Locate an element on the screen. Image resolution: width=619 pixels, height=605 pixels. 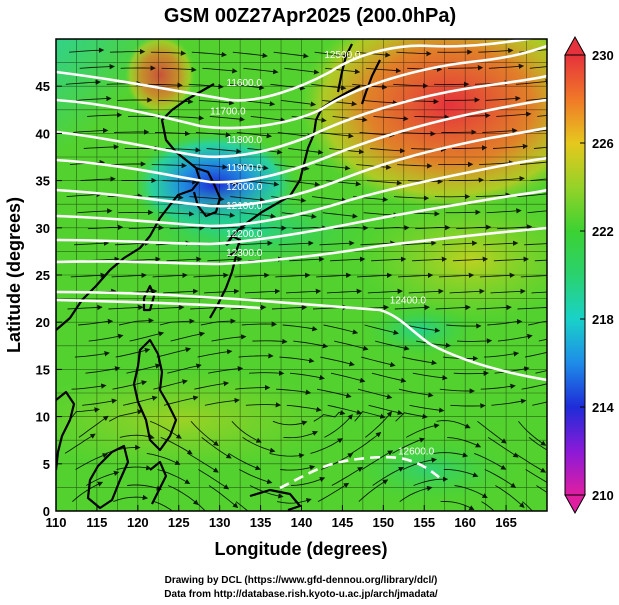
colorbar-tick-label: 230 is located at coordinates (603, 55).